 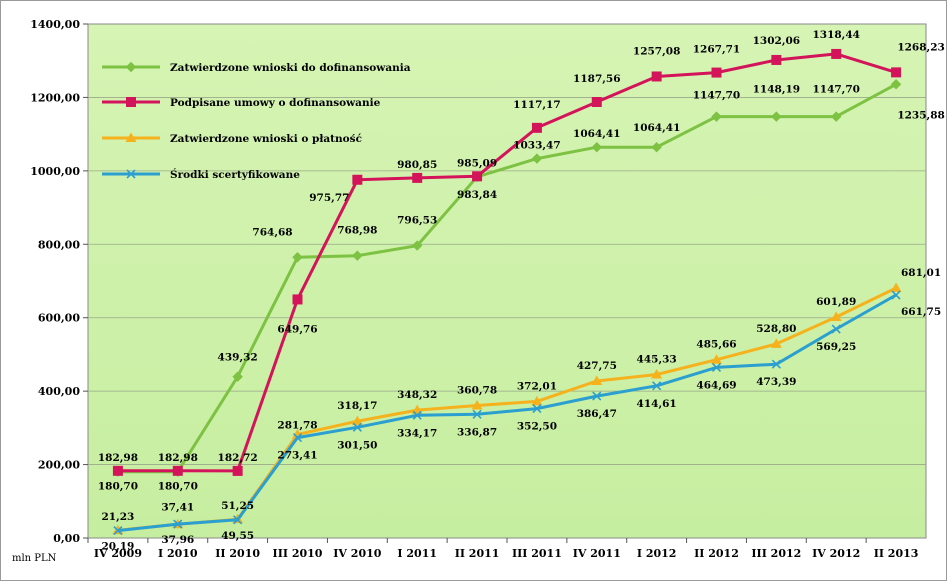 I want to click on data-label: 352,50, so click(x=537, y=427).